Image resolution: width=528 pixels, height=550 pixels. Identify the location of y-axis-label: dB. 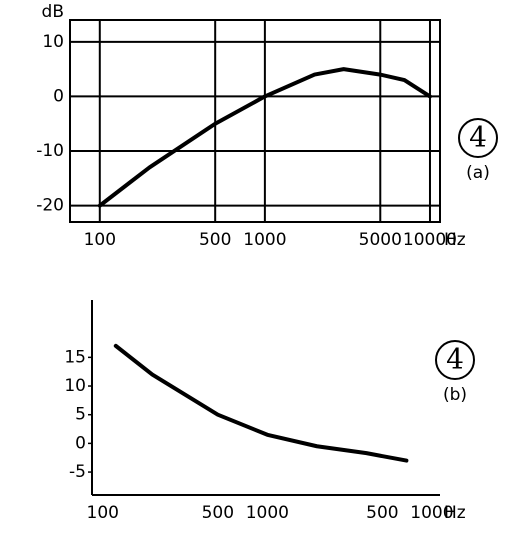
(53, 12).